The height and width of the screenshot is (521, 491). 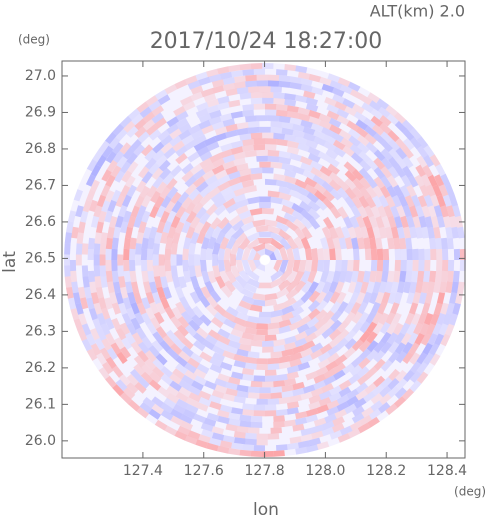 What do you see at coordinates (40, 404) in the screenshot?
I see `y-tick-label: 26.1` at bounding box center [40, 404].